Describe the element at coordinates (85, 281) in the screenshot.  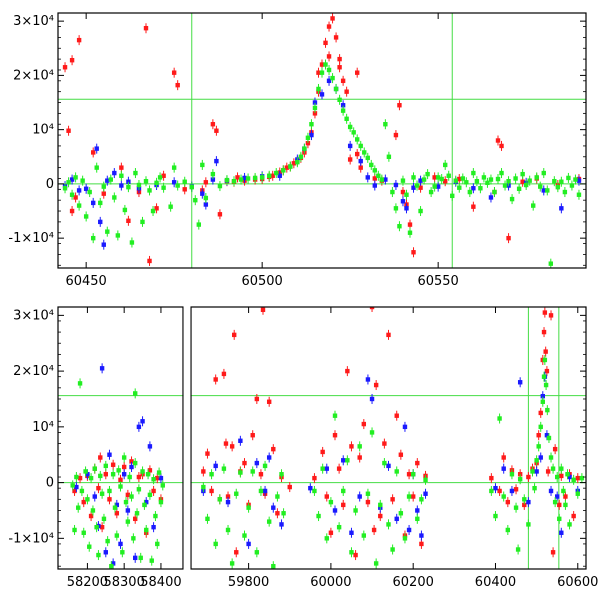
I see `x-tick-label: 60450` at that location.